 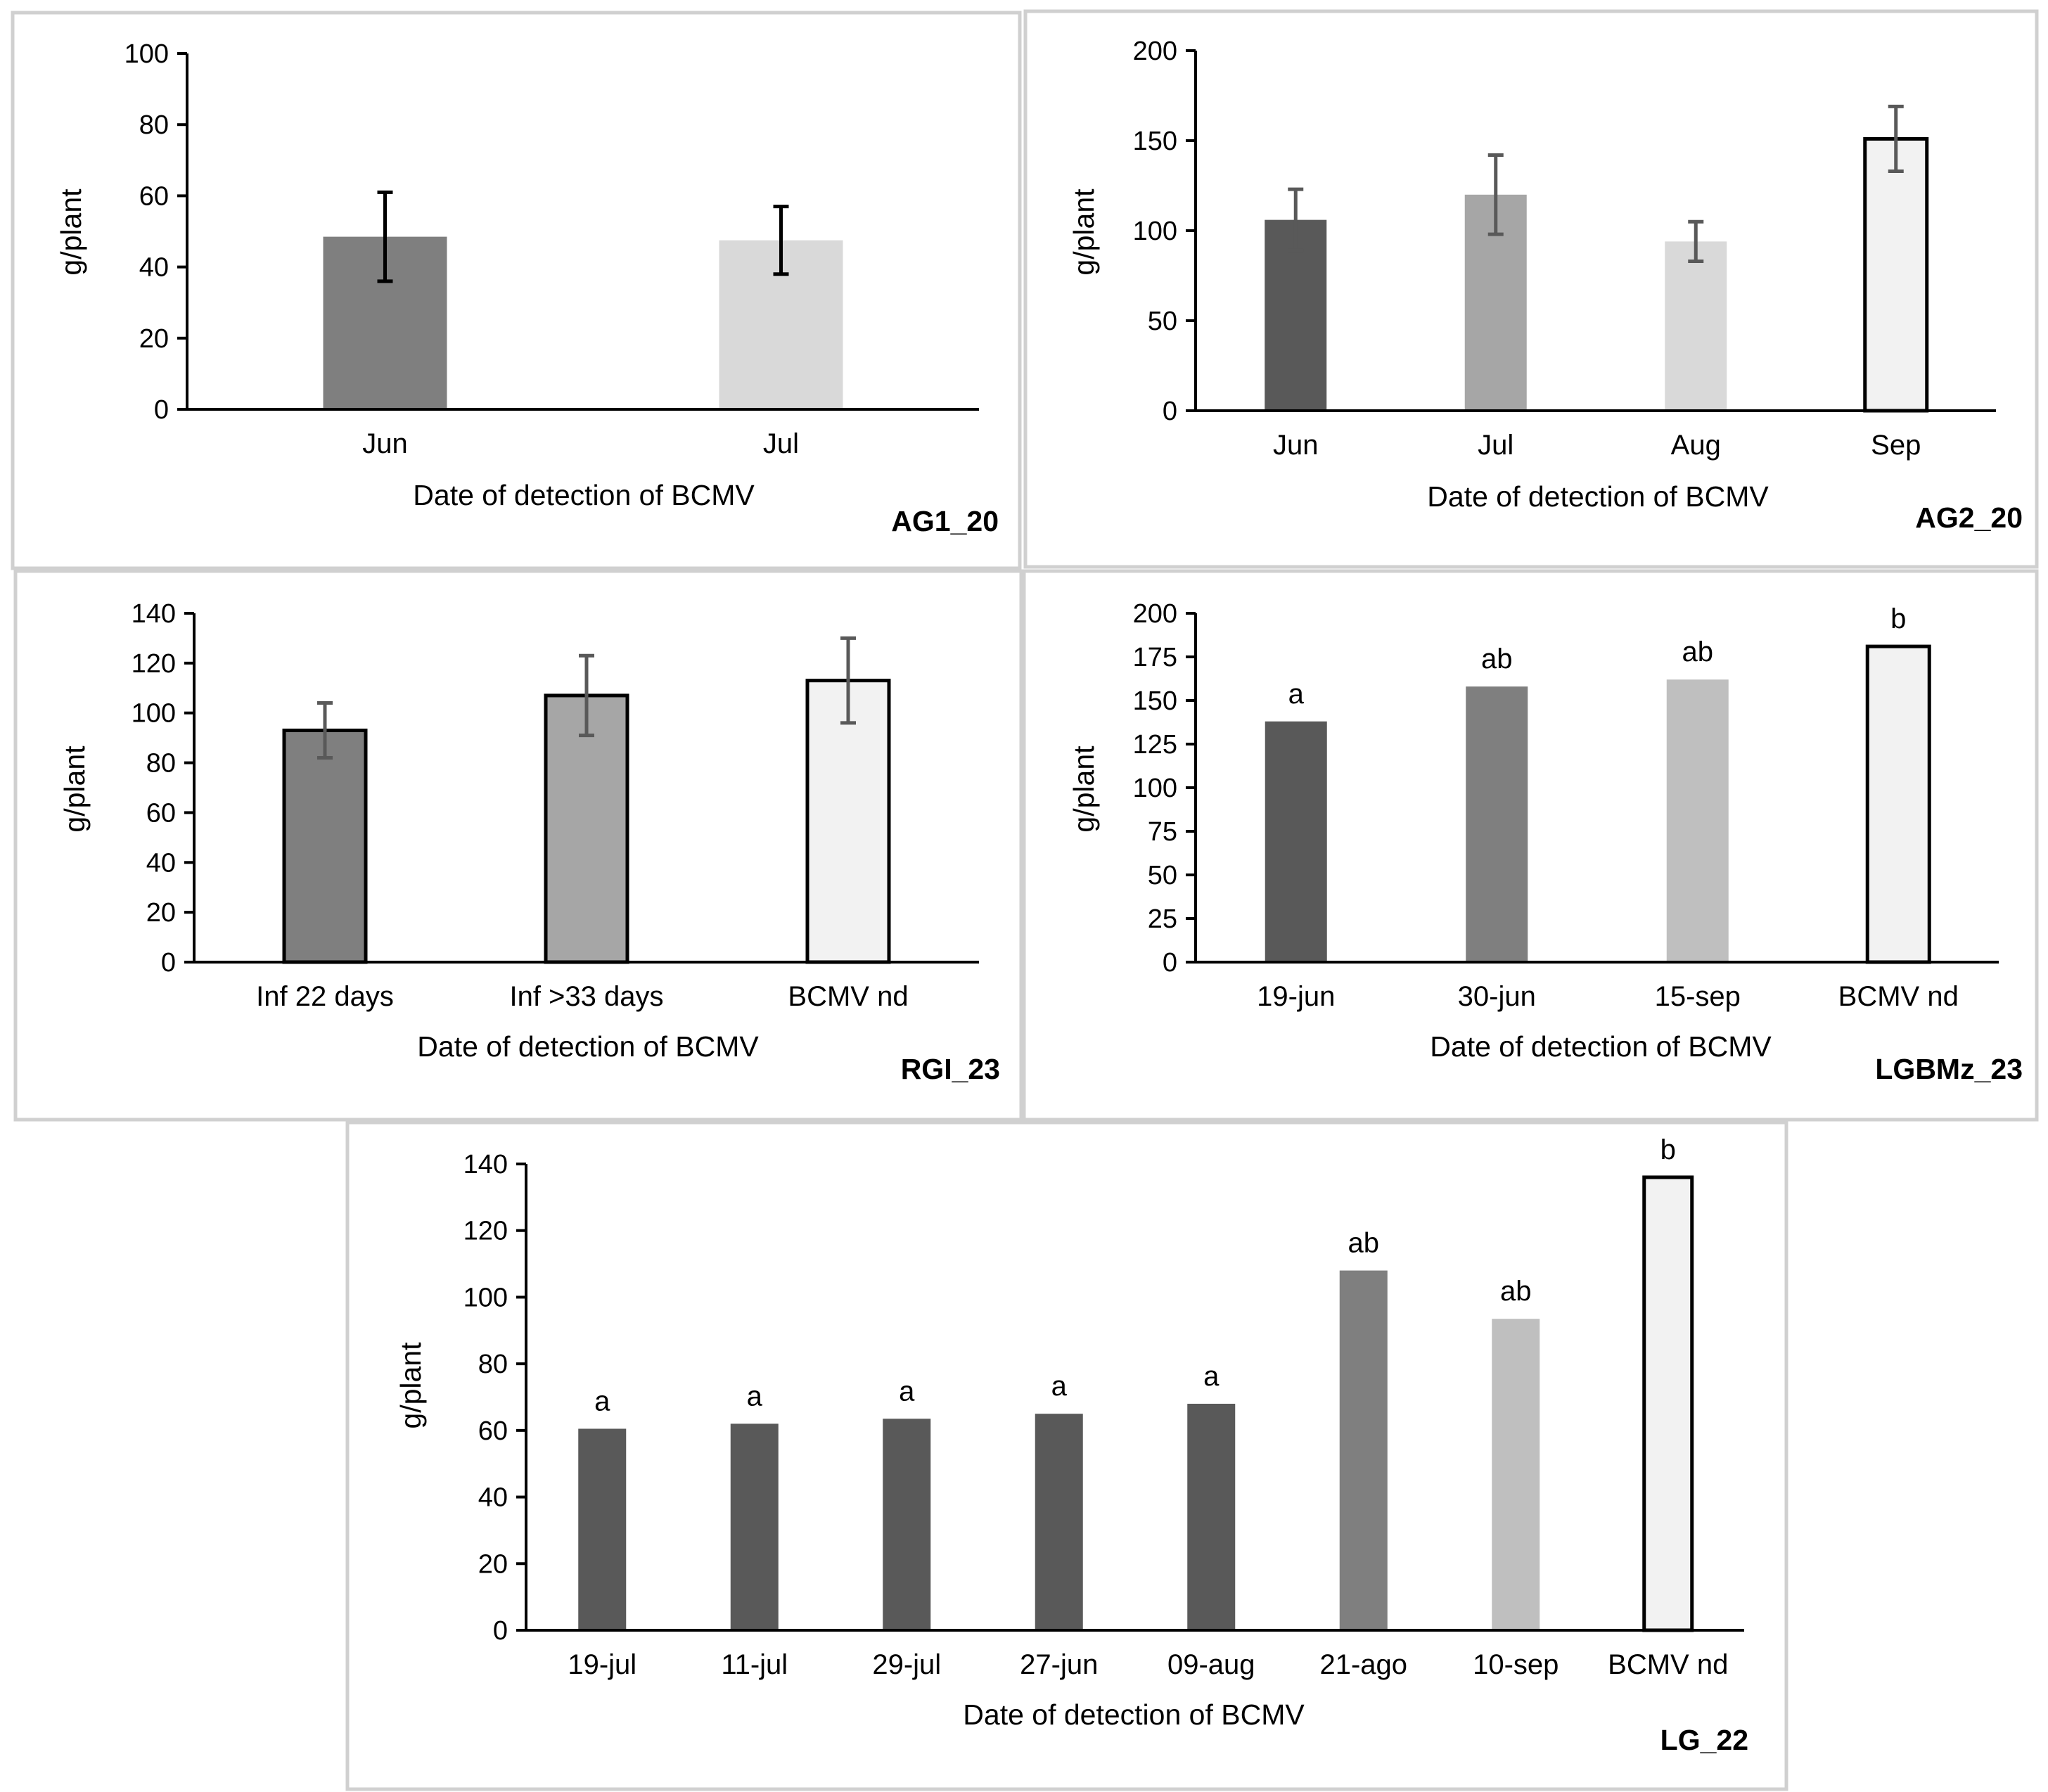 I want to click on x-tick-label: 30-jun, so click(x=1497, y=997).